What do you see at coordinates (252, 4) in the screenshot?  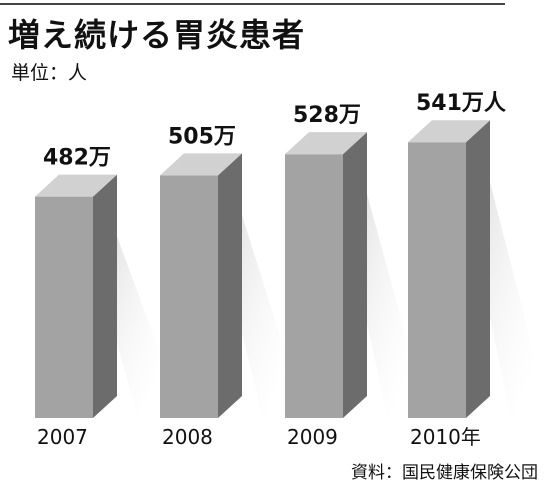 I see `top-rule` at bounding box center [252, 4].